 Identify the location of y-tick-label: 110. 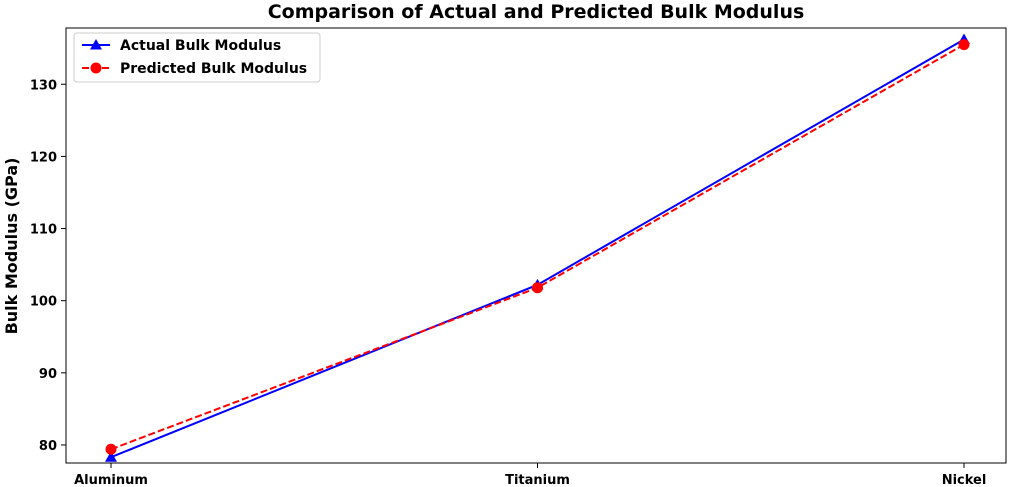
(43, 230).